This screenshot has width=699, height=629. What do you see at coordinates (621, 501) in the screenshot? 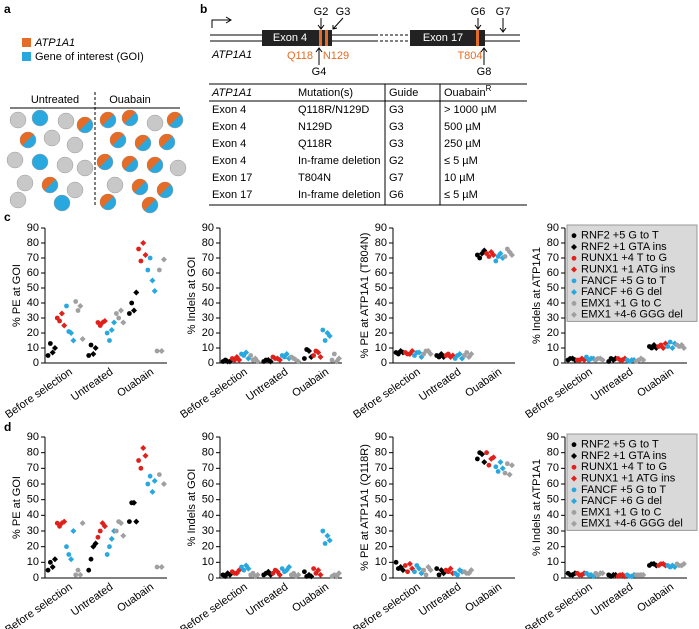
I see `legend-label: FANCF +6 G del` at bounding box center [621, 501].